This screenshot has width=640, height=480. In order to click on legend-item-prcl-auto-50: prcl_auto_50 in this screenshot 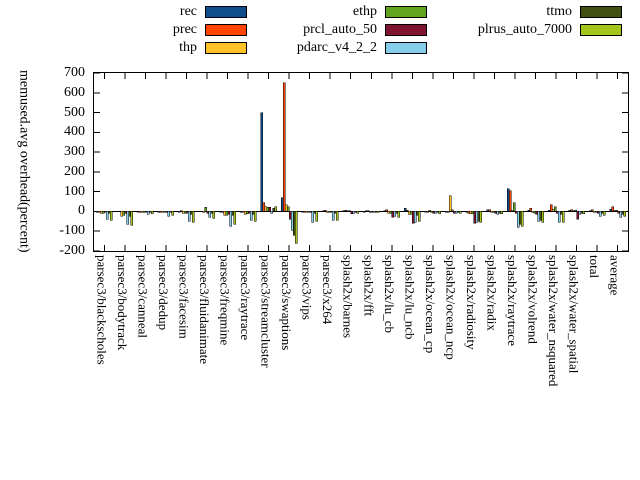, I will do `click(337, 29)`.